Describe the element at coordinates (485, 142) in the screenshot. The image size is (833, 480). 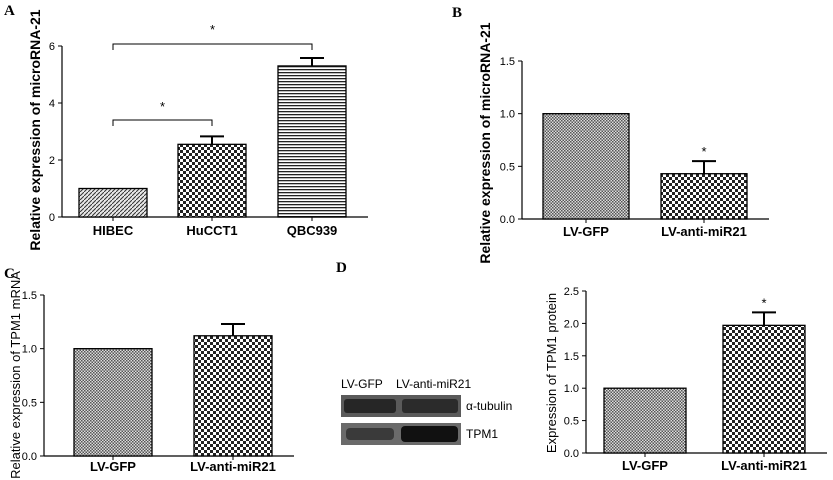
I see `ytitle-b: Relative expression of microRNA-21` at that location.